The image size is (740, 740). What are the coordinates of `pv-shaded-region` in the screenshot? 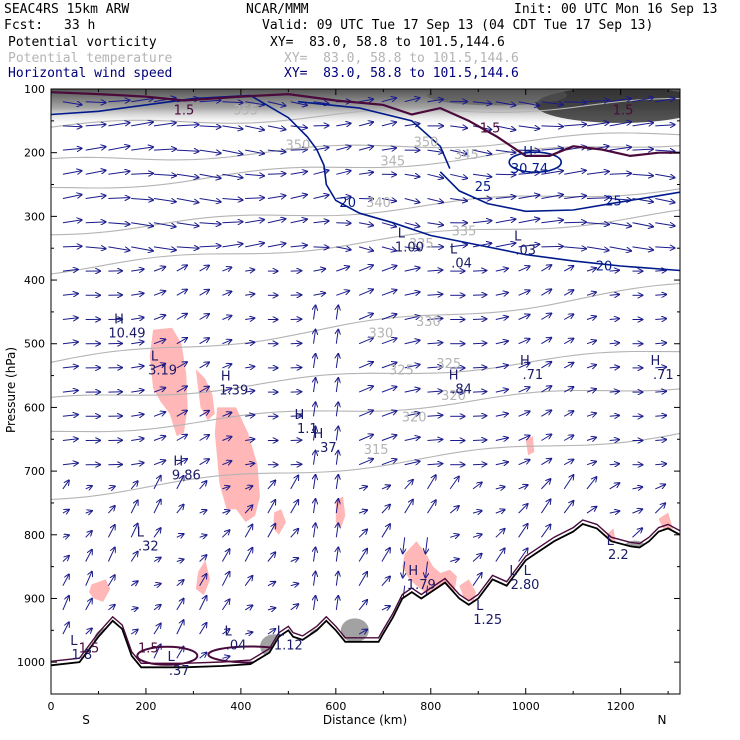 It's located at (279, 522).